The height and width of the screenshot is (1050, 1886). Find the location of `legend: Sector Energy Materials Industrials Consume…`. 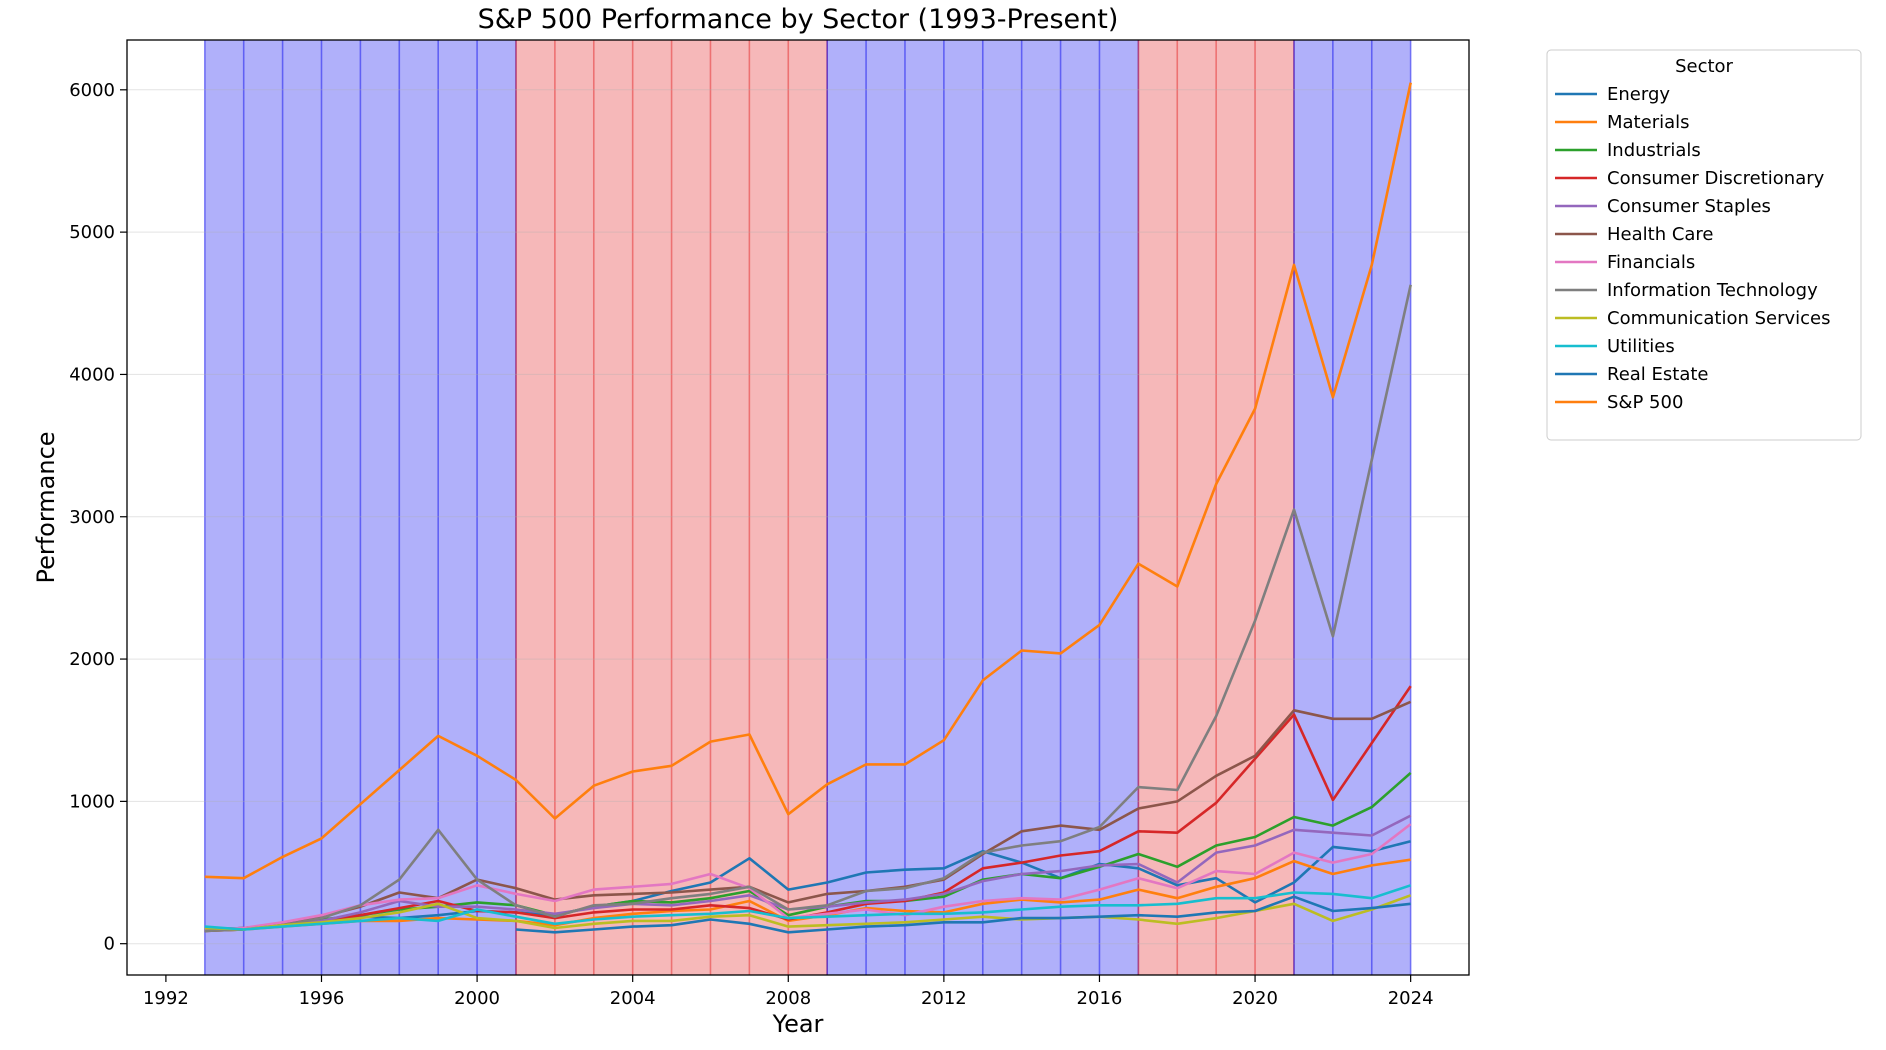

legend: Sector Energy Materials Industrials Consume… is located at coordinates (1704, 245).